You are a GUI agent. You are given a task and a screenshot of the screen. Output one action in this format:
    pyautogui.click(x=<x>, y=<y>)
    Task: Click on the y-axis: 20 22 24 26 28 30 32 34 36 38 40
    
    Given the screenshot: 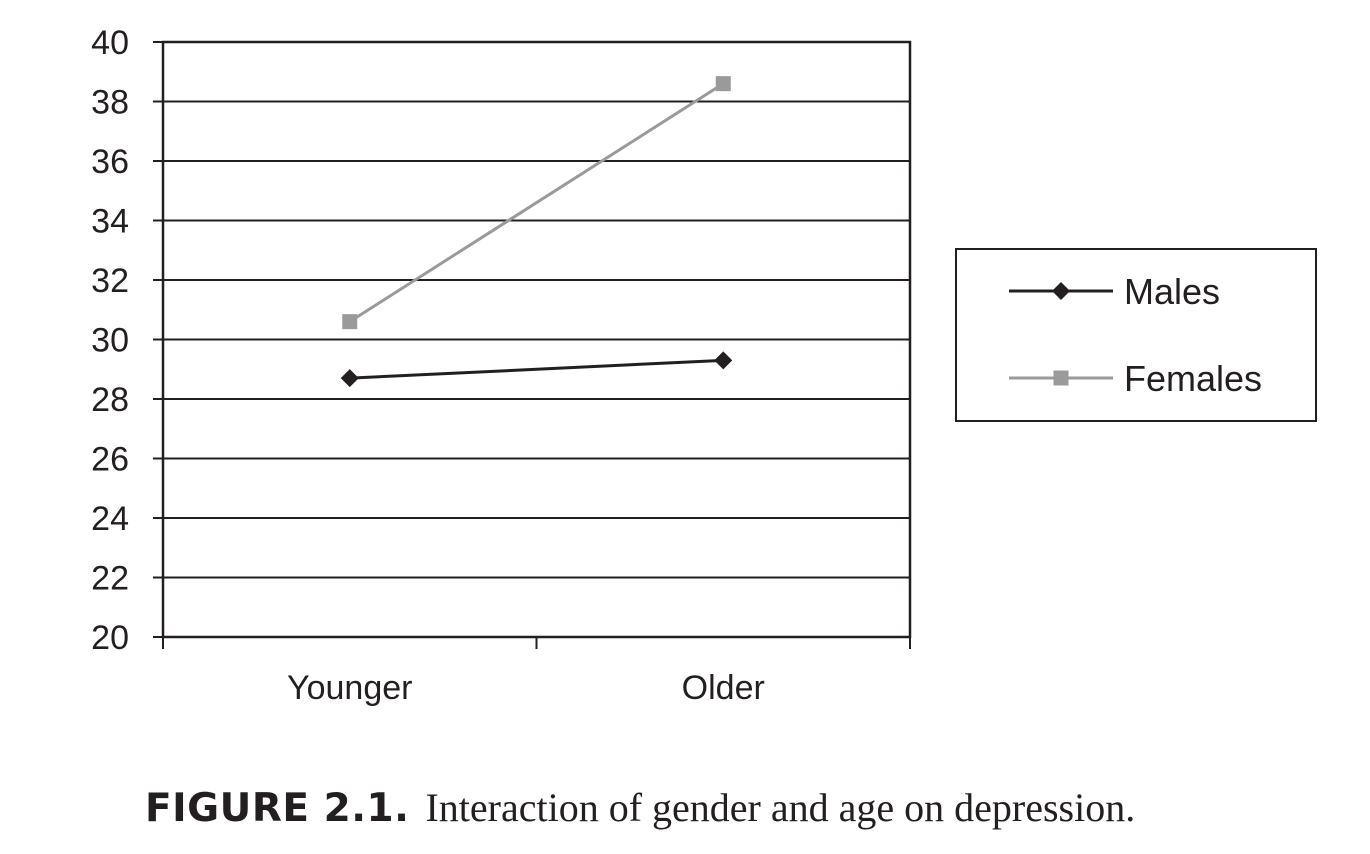 What is the action you would take?
    pyautogui.click(x=127, y=340)
    